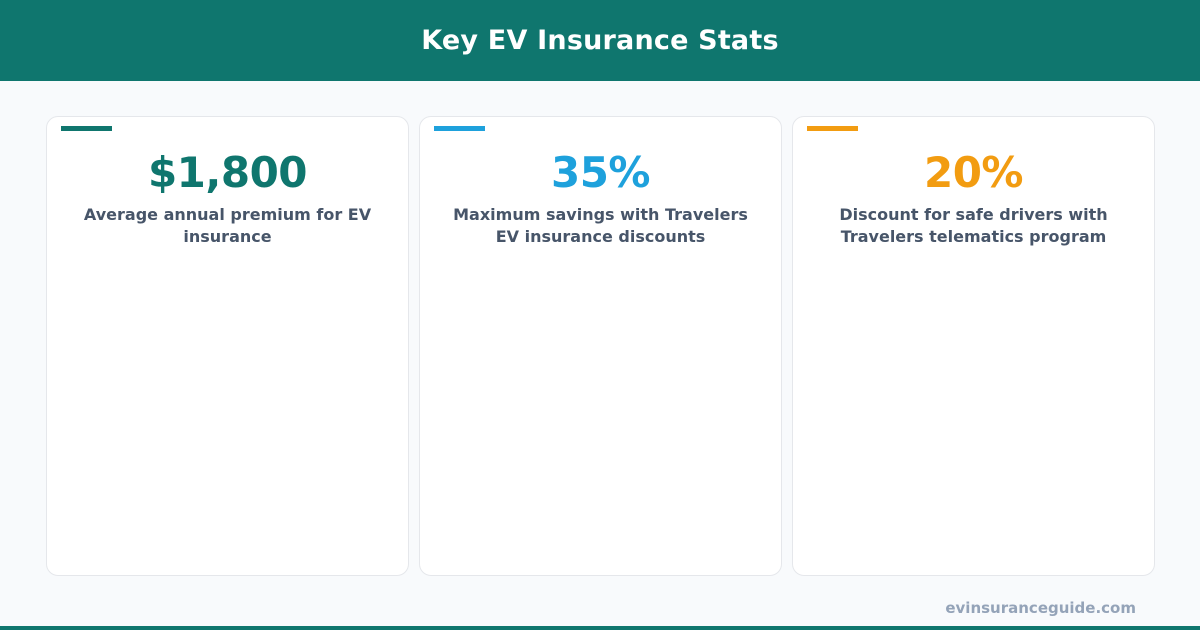 This screenshot has width=1200, height=630. What do you see at coordinates (1040, 608) in the screenshot?
I see `site-url: evinsuranceguide.com` at bounding box center [1040, 608].